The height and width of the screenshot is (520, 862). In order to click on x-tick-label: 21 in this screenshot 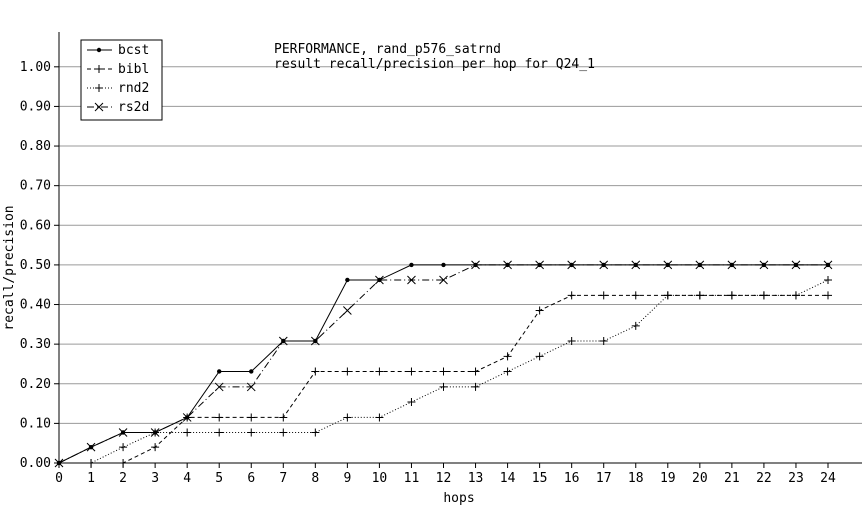, I will do `click(732, 478)`.